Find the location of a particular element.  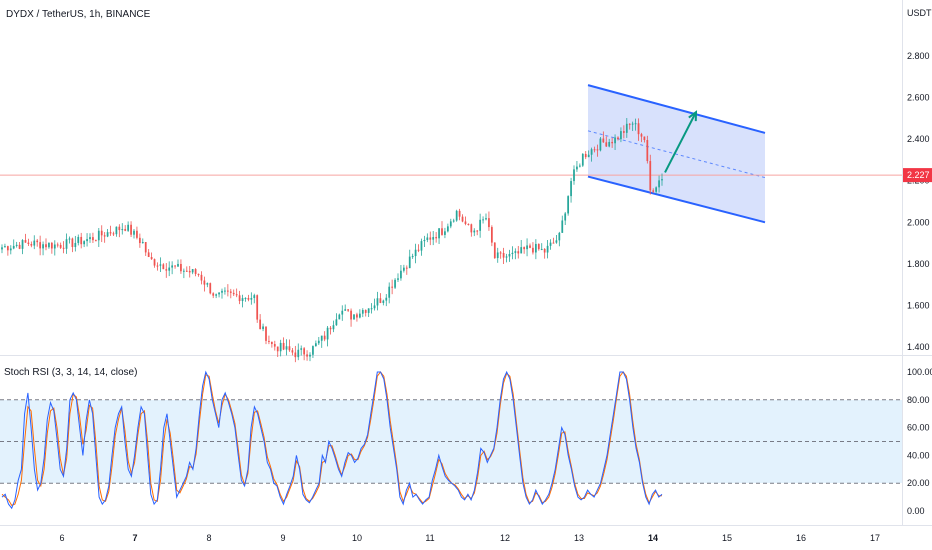

time-tick-label: 7 is located at coordinates (134, 538).